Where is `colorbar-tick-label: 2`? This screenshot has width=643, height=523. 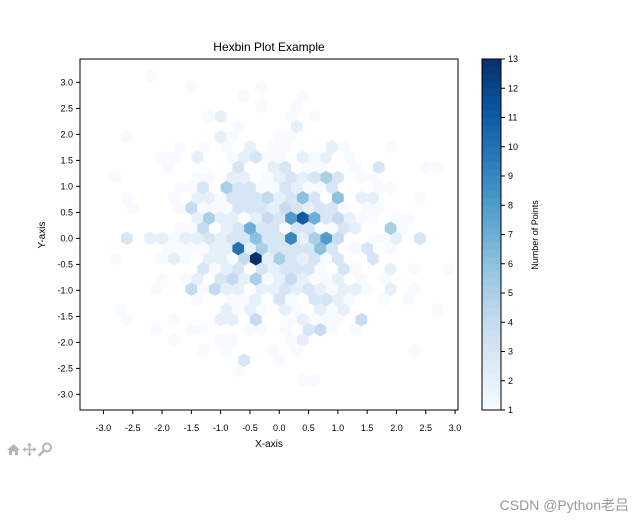 colorbar-tick-label: 2 is located at coordinates (510, 381).